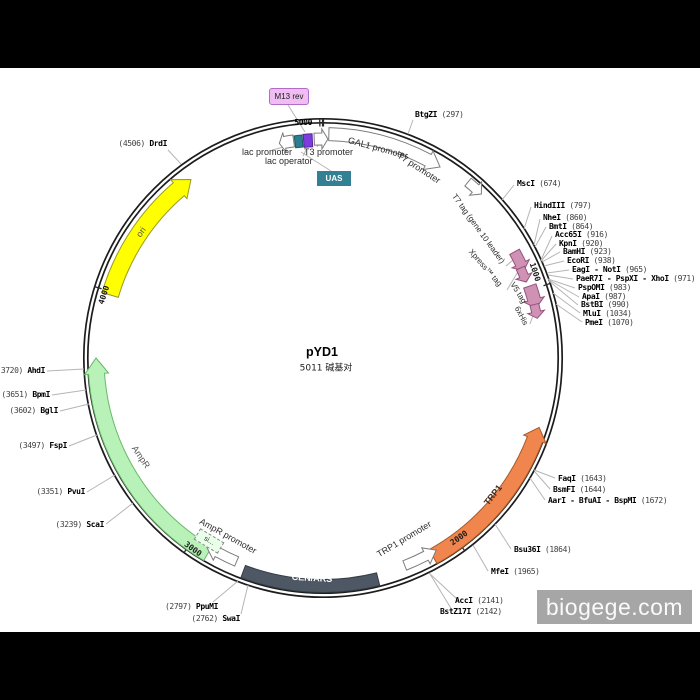  I want to click on site-label: PspOMI (983), so click(604, 287).